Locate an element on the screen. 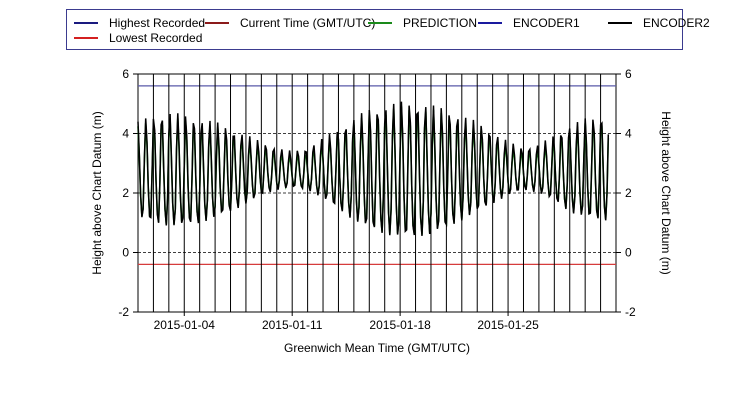 This screenshot has height=400, width=750. y-tick-label-right: -2 is located at coordinates (630, 312).